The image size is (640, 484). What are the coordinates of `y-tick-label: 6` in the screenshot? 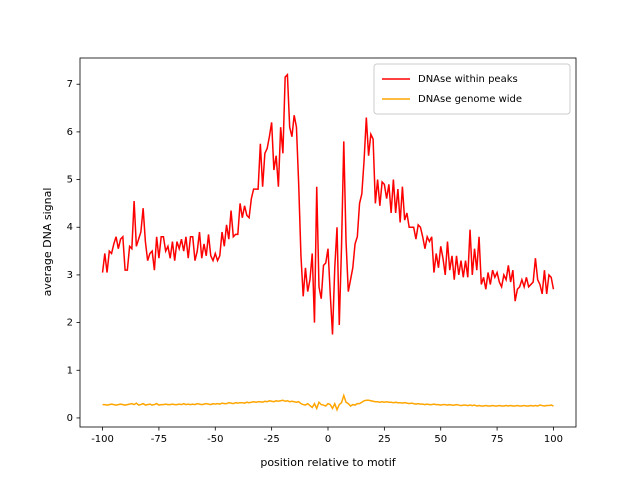 It's located at (70, 132).